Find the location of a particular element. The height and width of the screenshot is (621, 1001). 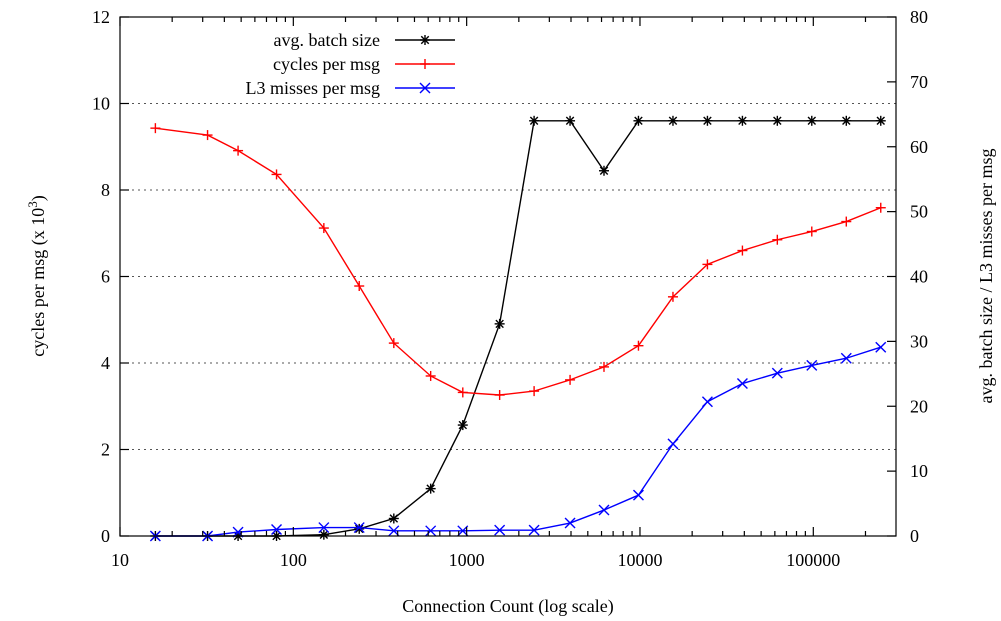

y-right-tick-label: 80 is located at coordinates (919, 17).